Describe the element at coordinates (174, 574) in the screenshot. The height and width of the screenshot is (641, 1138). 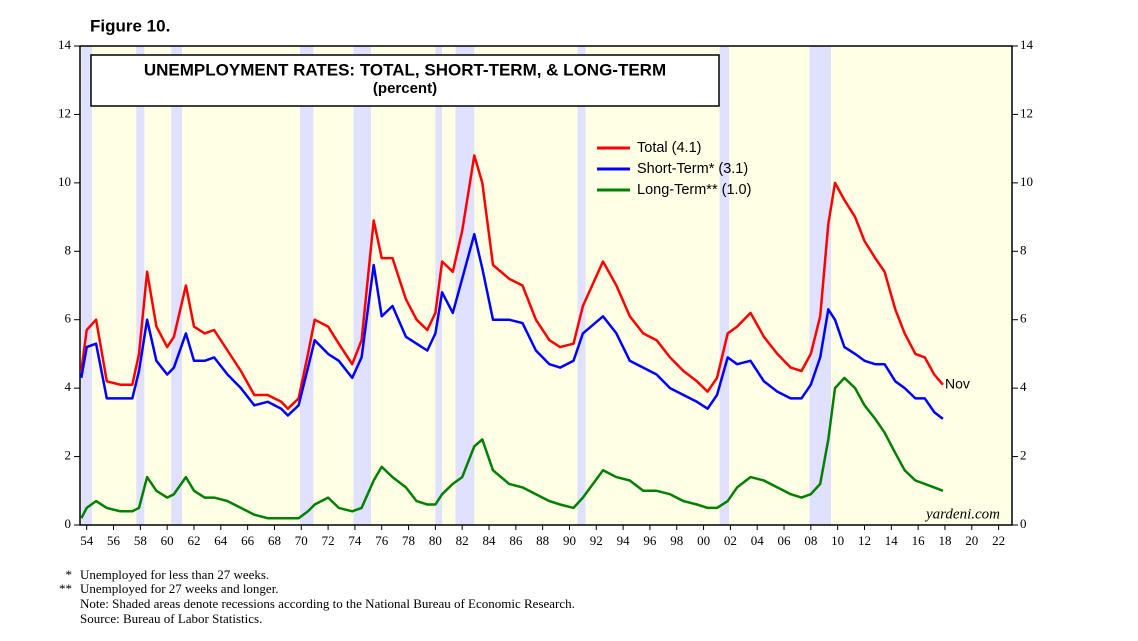
I see `footnote: Unemployed for less than 27 weeks.` at that location.